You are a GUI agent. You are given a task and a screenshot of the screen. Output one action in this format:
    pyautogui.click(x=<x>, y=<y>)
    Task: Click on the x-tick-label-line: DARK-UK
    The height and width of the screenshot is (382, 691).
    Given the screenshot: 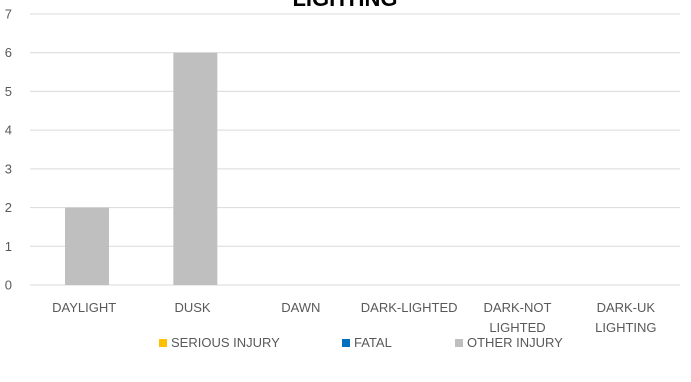 What is the action you would take?
    pyautogui.click(x=626, y=307)
    